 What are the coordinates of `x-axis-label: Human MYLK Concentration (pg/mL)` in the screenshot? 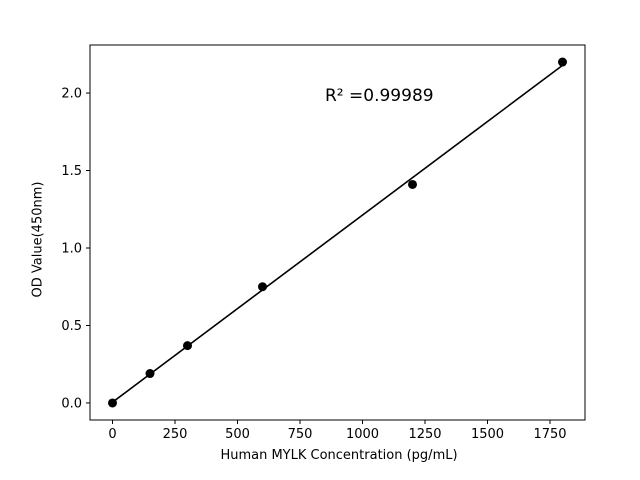 It's located at (339, 455).